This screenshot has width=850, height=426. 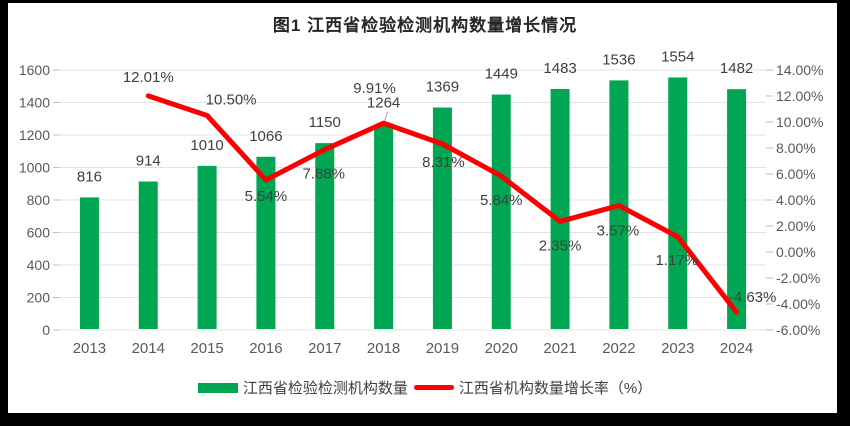 What do you see at coordinates (34, 103) in the screenshot?
I see `left-axis-tick-label: 1400` at bounding box center [34, 103].